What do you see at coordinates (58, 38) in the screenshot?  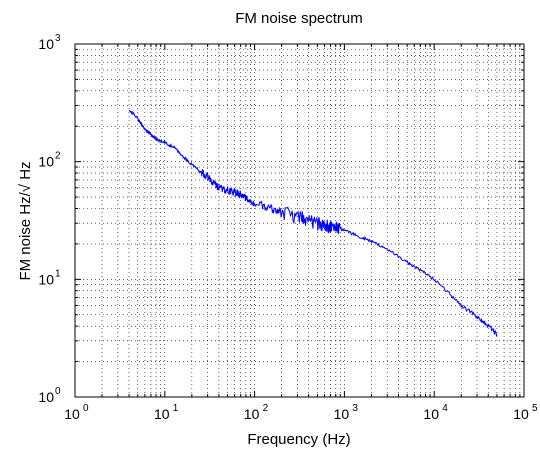 I see `y-tick-exponent: 3` at bounding box center [58, 38].